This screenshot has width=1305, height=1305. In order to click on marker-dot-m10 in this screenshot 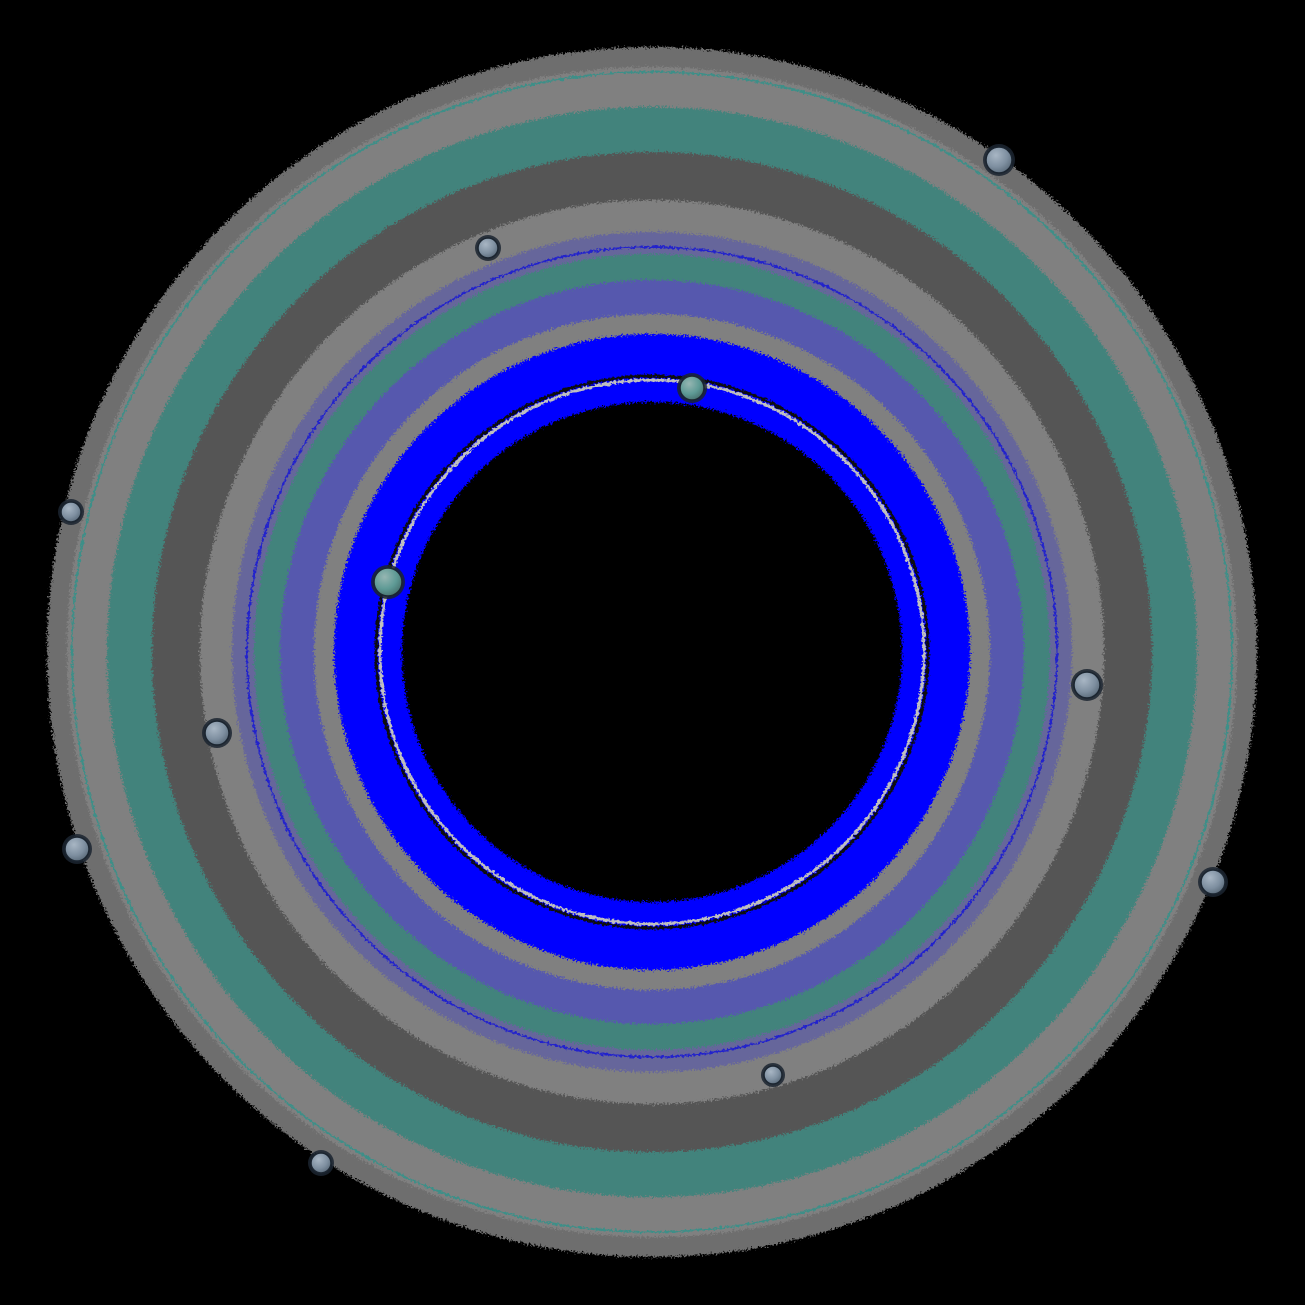, I will do `click(773, 1075)`.